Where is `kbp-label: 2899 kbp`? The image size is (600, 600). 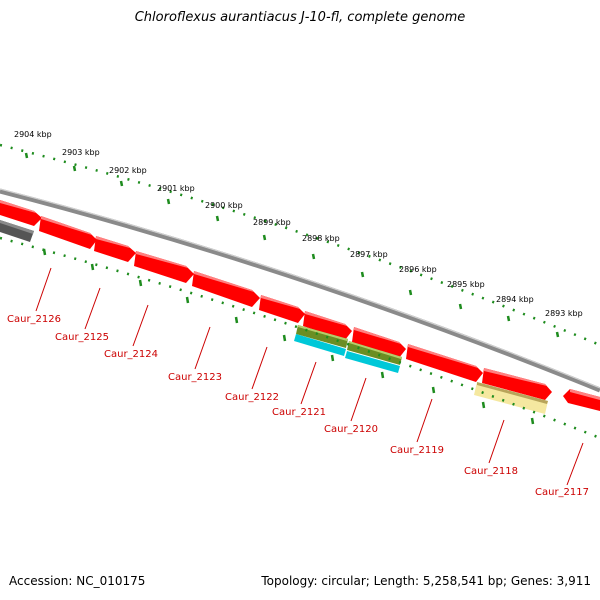
kbp-label: 2899 kbp is located at coordinates (272, 222).